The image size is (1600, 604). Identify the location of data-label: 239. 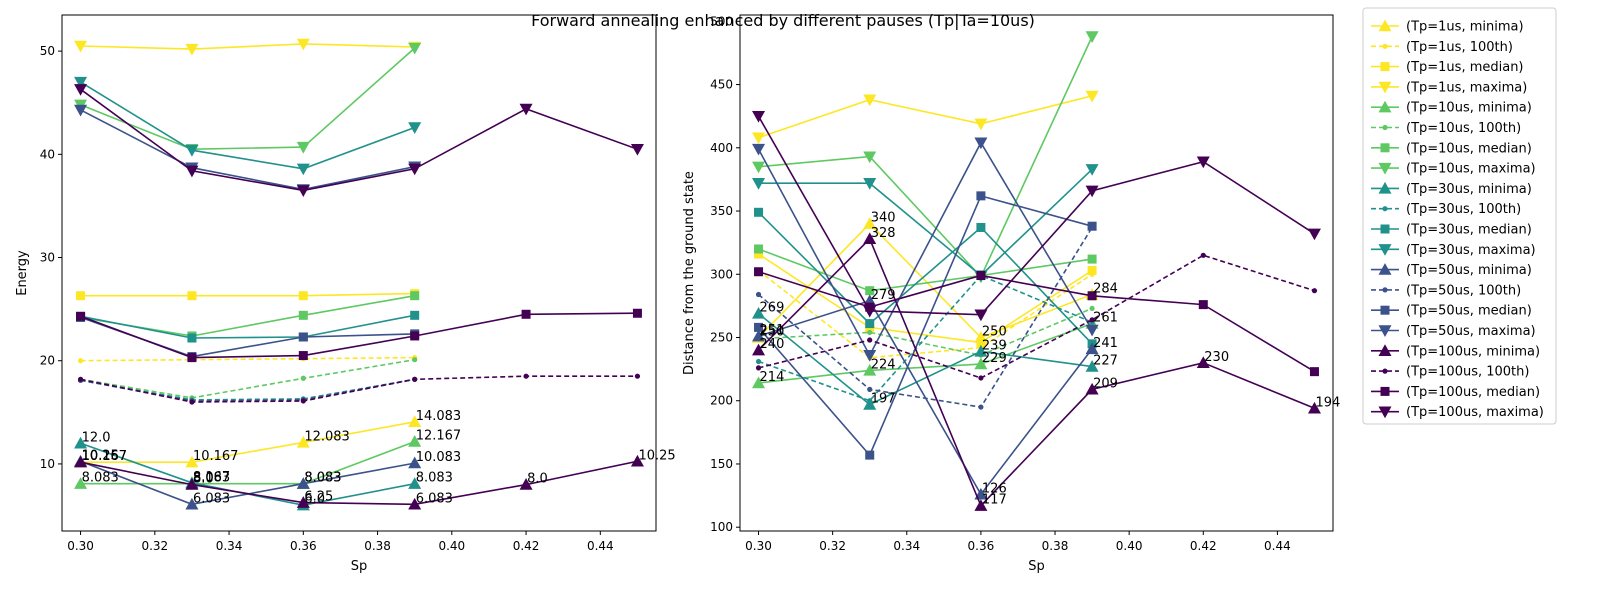
(994, 345).